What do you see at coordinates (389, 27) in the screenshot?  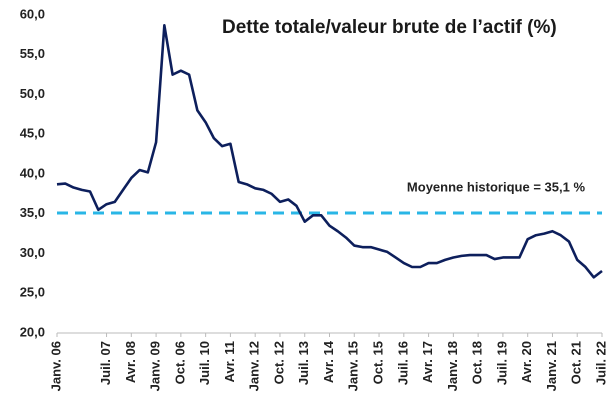 I see `chart-title: Dette totale/valeur brute de l’actif (%)` at bounding box center [389, 27].